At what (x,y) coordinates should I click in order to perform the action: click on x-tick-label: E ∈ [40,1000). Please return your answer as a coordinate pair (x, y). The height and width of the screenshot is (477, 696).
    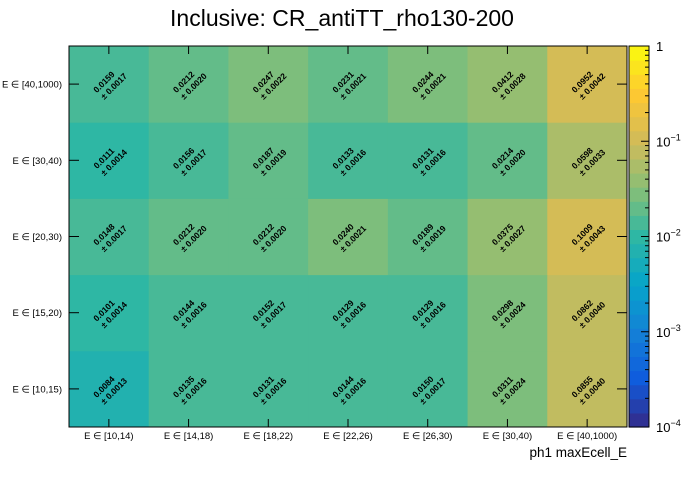
    Looking at the image, I should click on (587, 436).